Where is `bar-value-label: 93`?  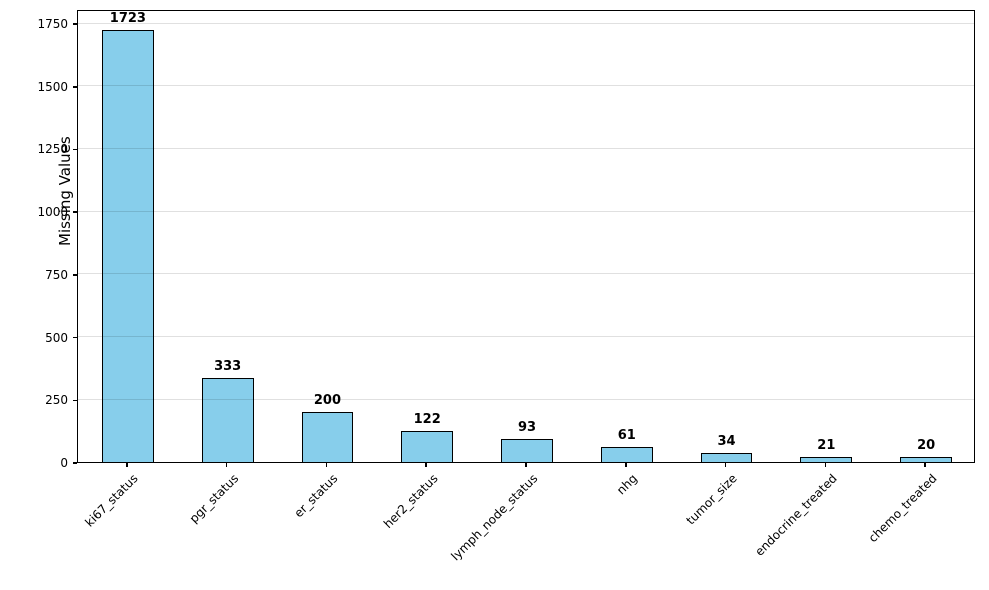 bar-value-label: 93 is located at coordinates (527, 427).